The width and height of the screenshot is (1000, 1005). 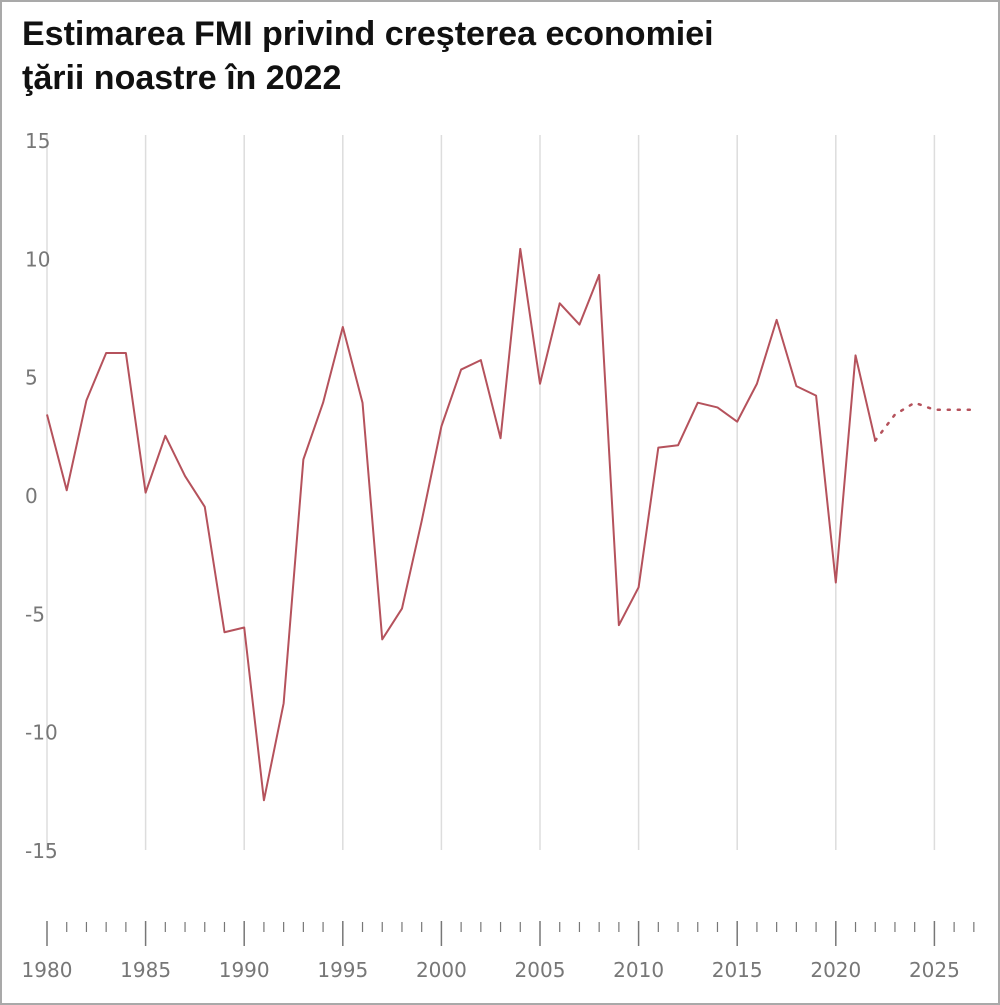 I want to click on x-tick-label: 2000, so click(x=441, y=970).